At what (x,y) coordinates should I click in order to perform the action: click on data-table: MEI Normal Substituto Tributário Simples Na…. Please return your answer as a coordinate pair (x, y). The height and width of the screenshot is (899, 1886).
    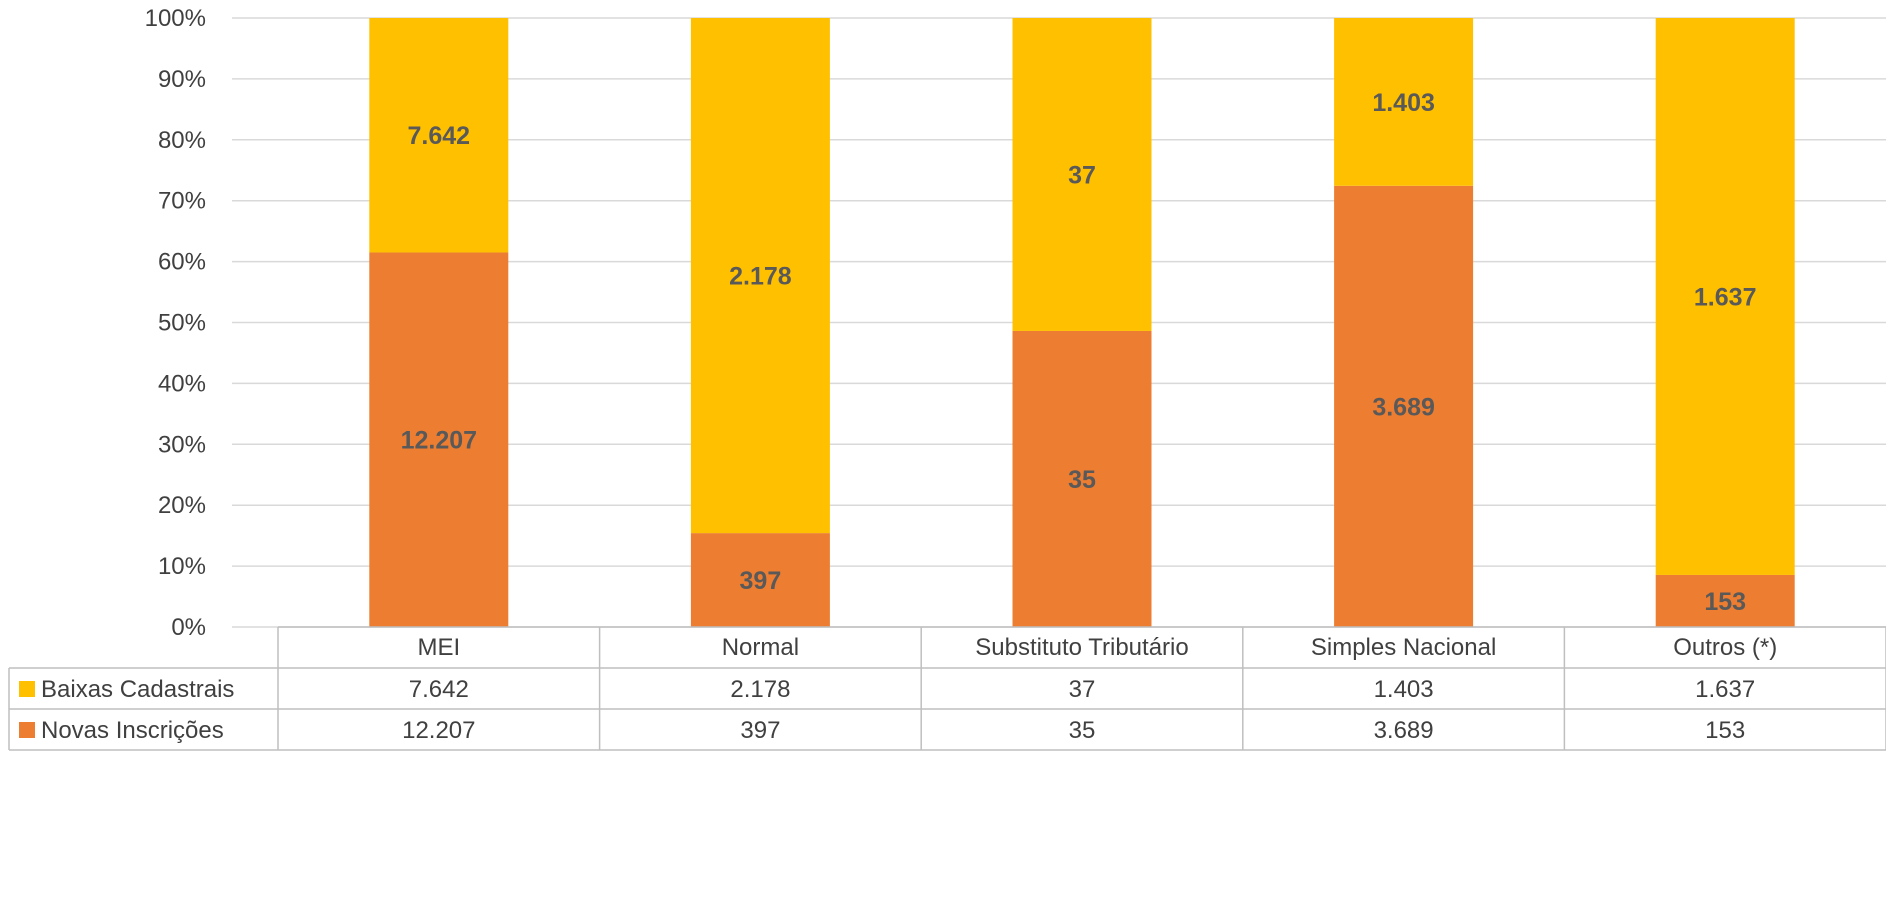
    Looking at the image, I should click on (947, 688).